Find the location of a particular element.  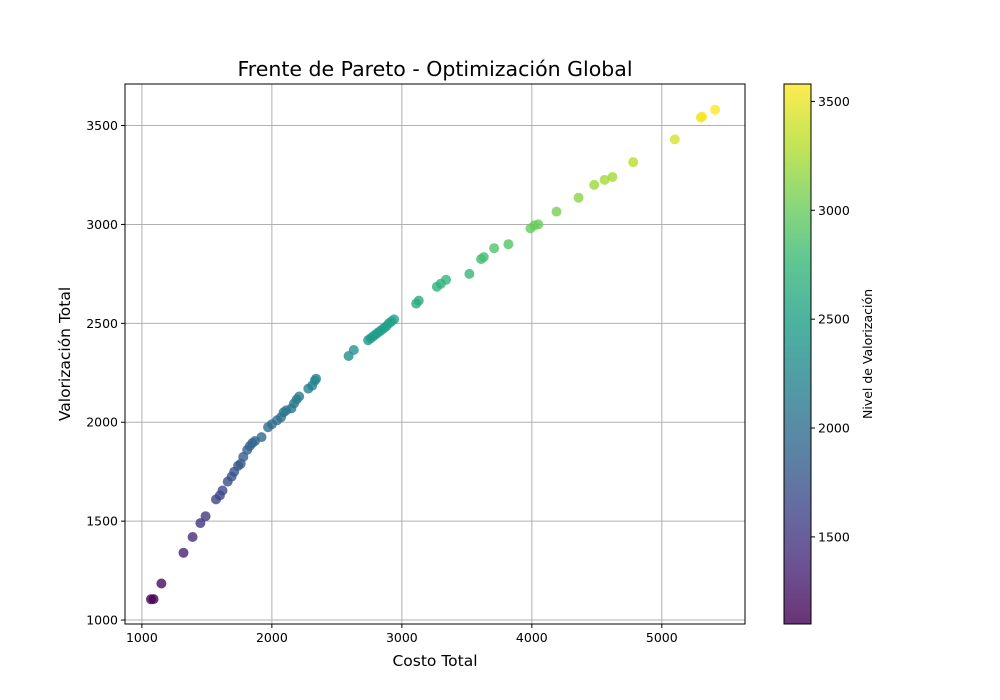

y-tick-label: 2000 is located at coordinates (102, 422).